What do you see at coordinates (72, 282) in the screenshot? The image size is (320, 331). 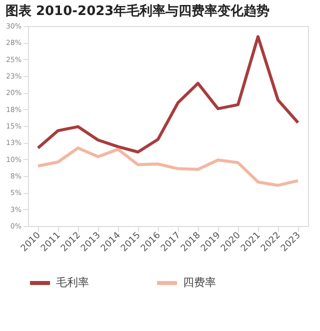 I see `legend-label: 毛利率` at bounding box center [72, 282].